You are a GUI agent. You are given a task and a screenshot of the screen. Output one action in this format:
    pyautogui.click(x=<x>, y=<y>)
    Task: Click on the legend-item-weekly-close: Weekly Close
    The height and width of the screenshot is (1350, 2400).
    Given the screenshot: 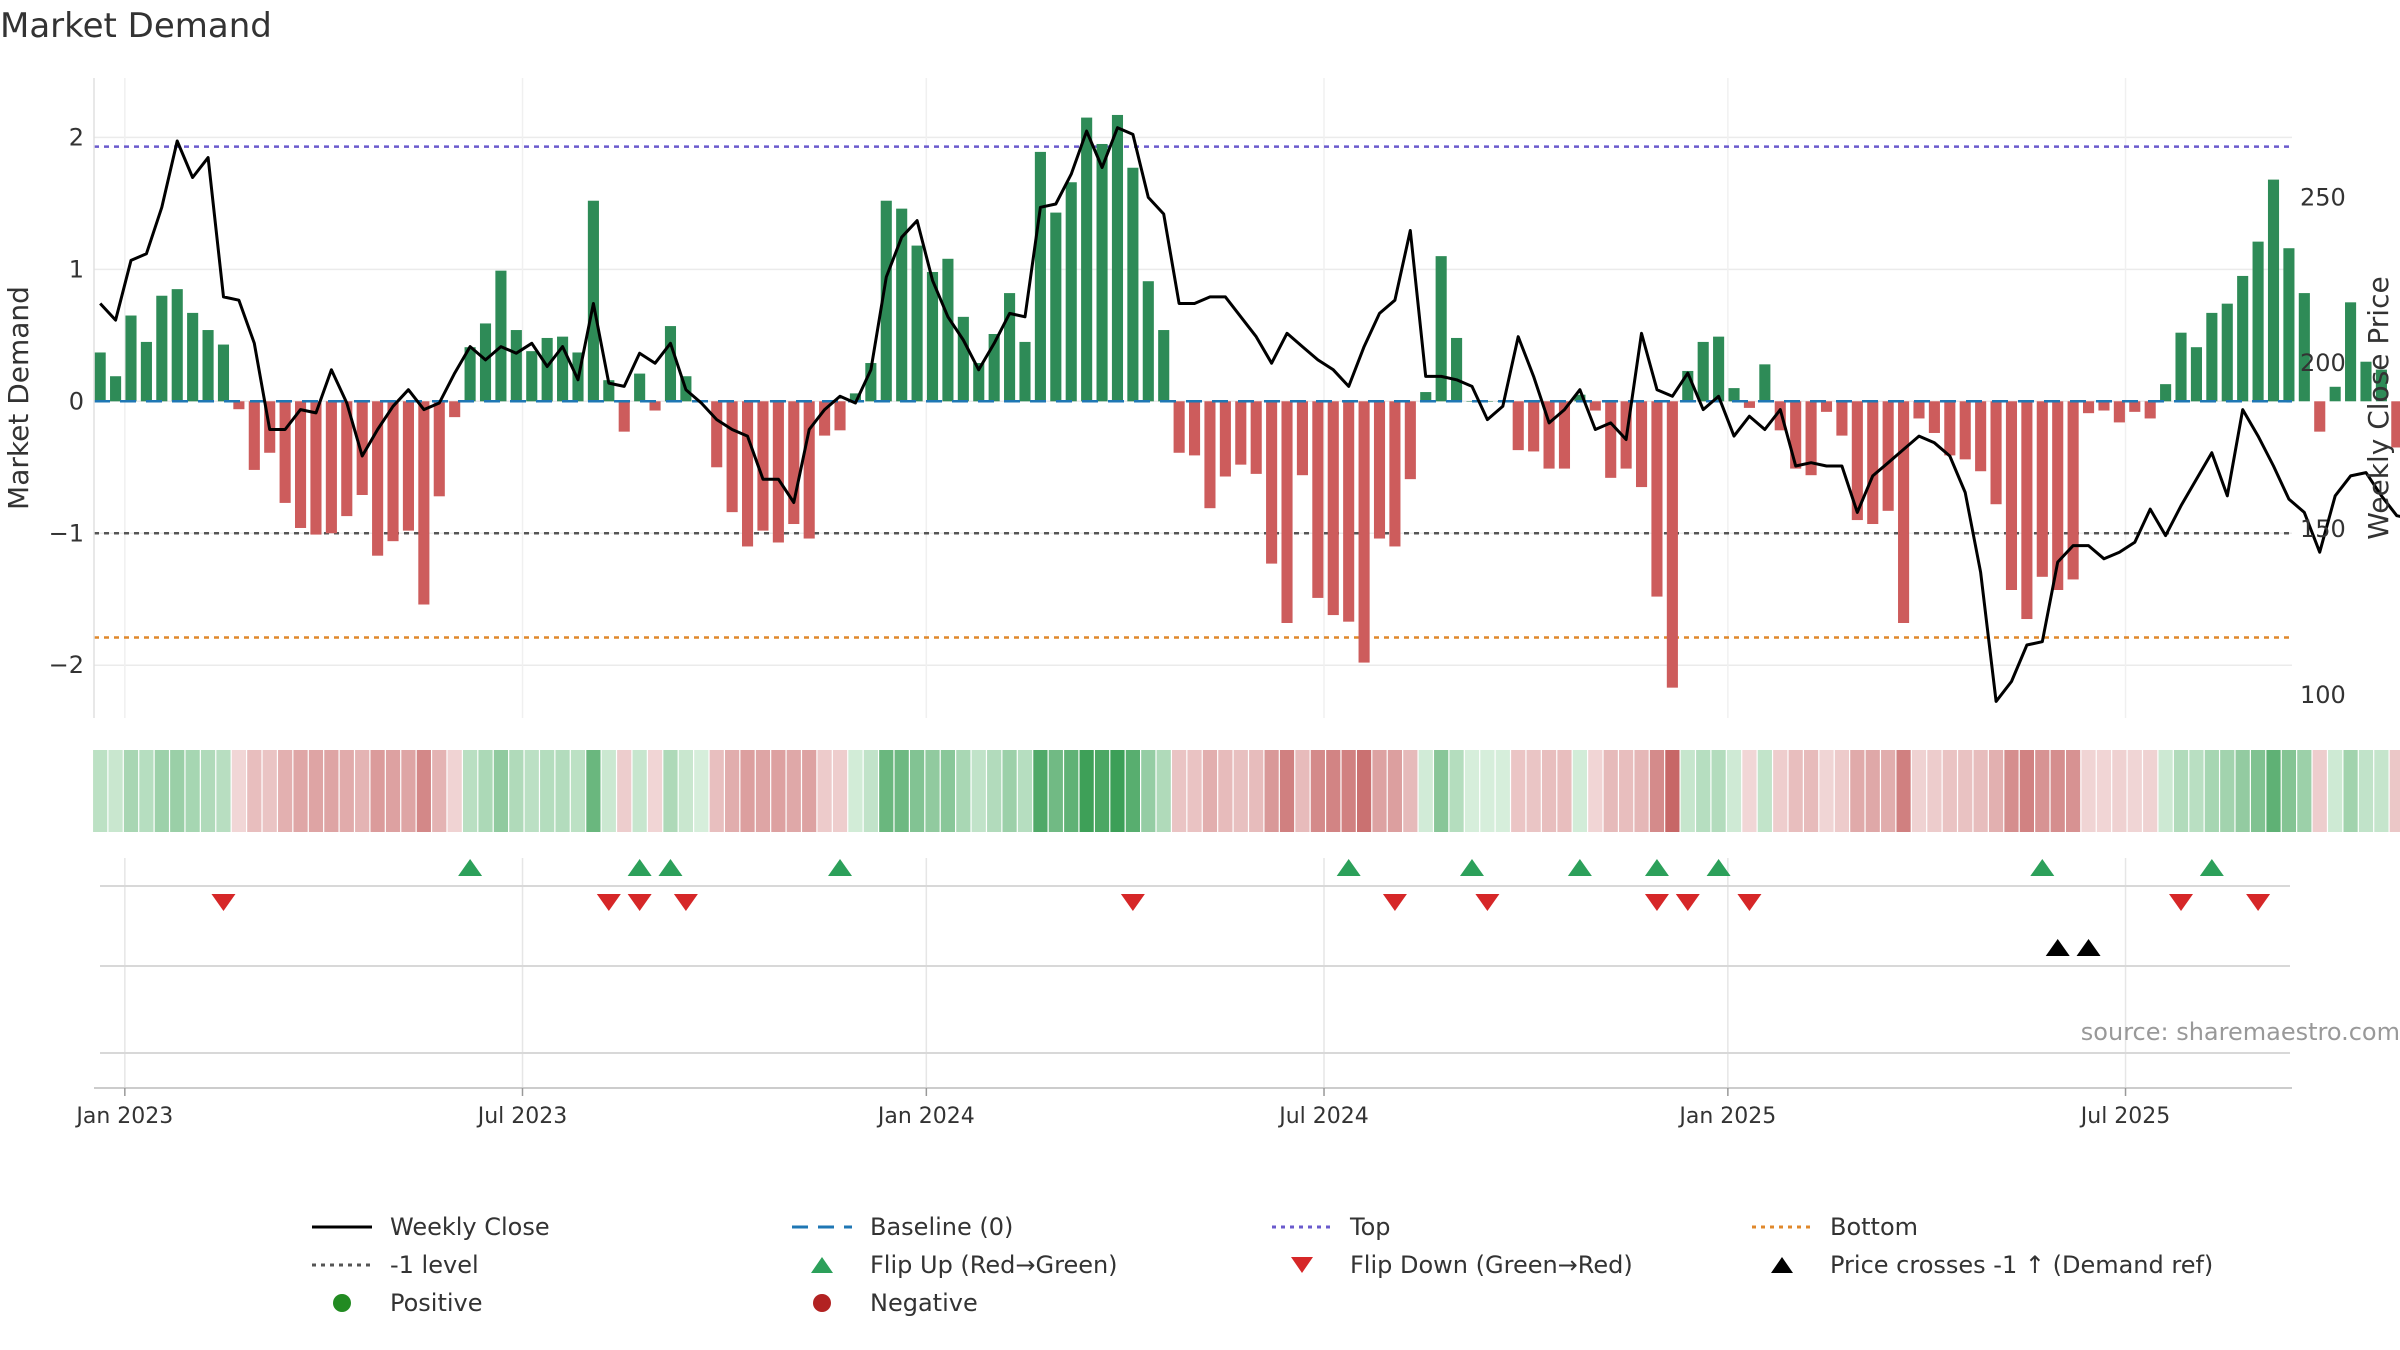 What is the action you would take?
    pyautogui.click(x=431, y=1227)
    